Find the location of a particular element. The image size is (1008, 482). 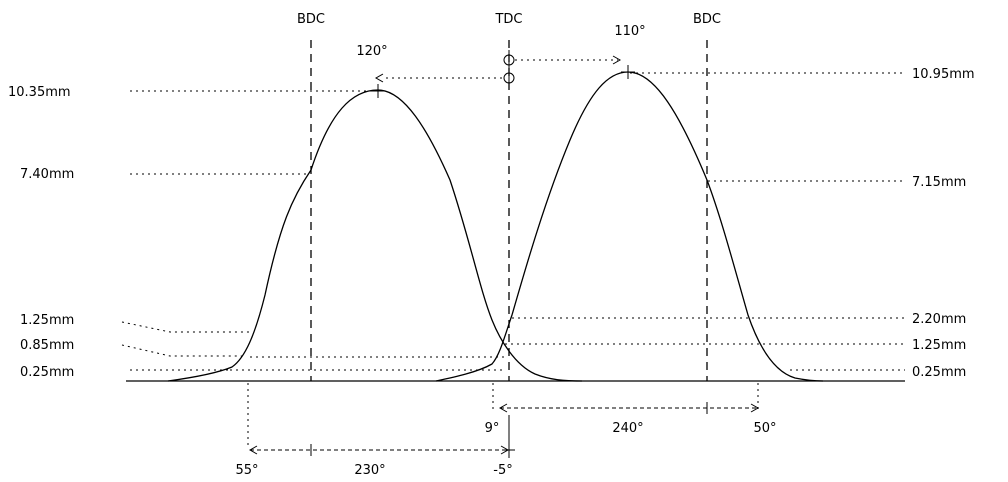

right-open-angle: 50° is located at coordinates (764, 428).